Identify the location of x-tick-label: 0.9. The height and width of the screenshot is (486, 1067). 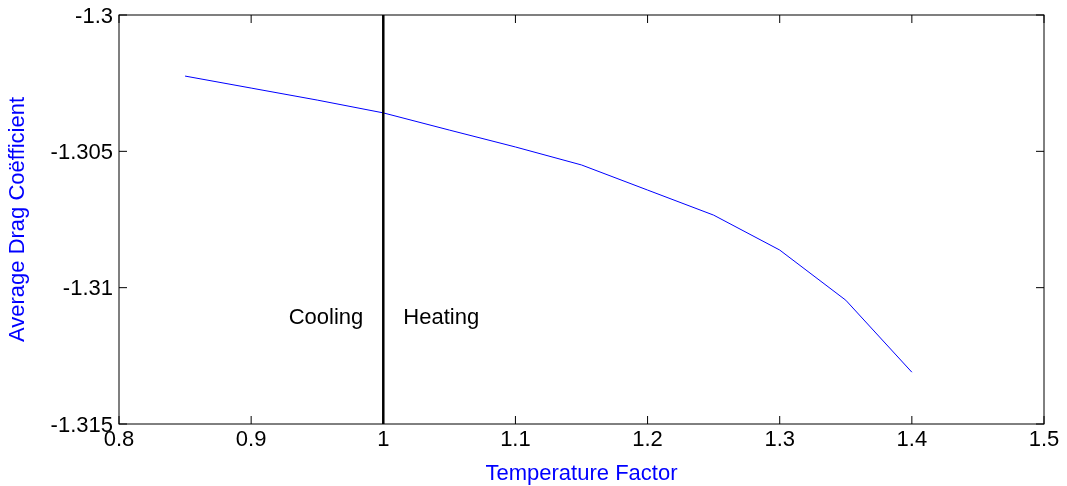
(251, 438).